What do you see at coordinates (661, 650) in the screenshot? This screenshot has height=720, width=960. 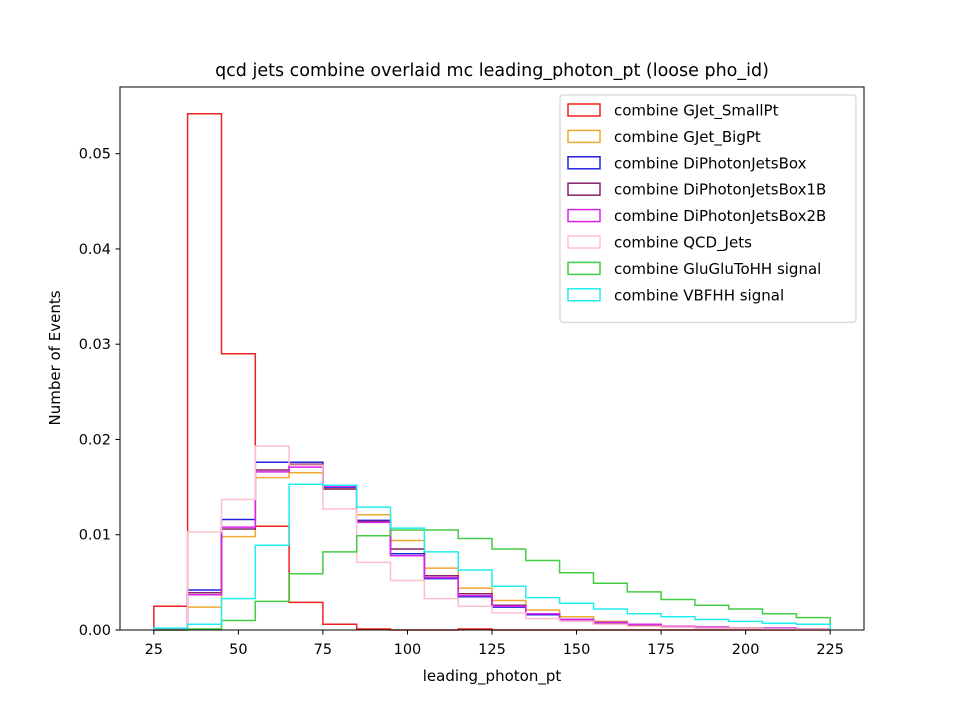 I see `x-tick-label: 175` at bounding box center [661, 650].